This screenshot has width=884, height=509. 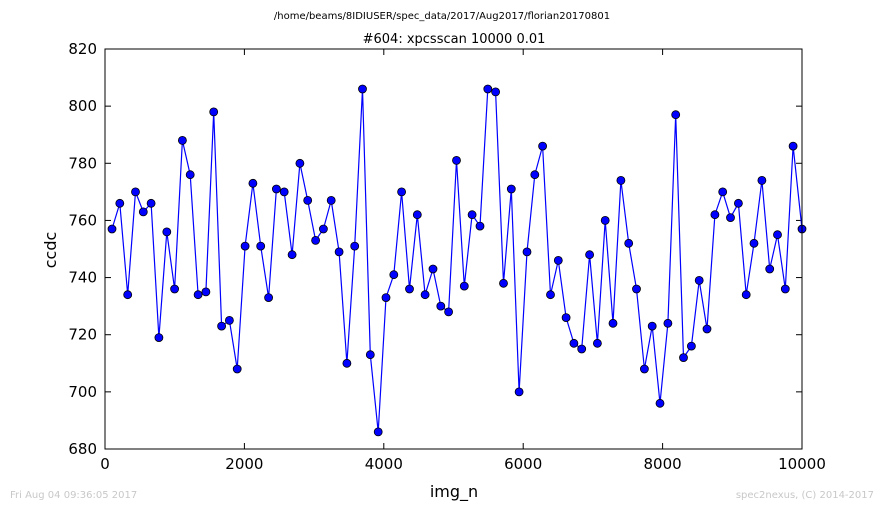 What do you see at coordinates (805, 495) in the screenshot?
I see `footer-credit: spec2nexus, (C) 2014-2017` at bounding box center [805, 495].